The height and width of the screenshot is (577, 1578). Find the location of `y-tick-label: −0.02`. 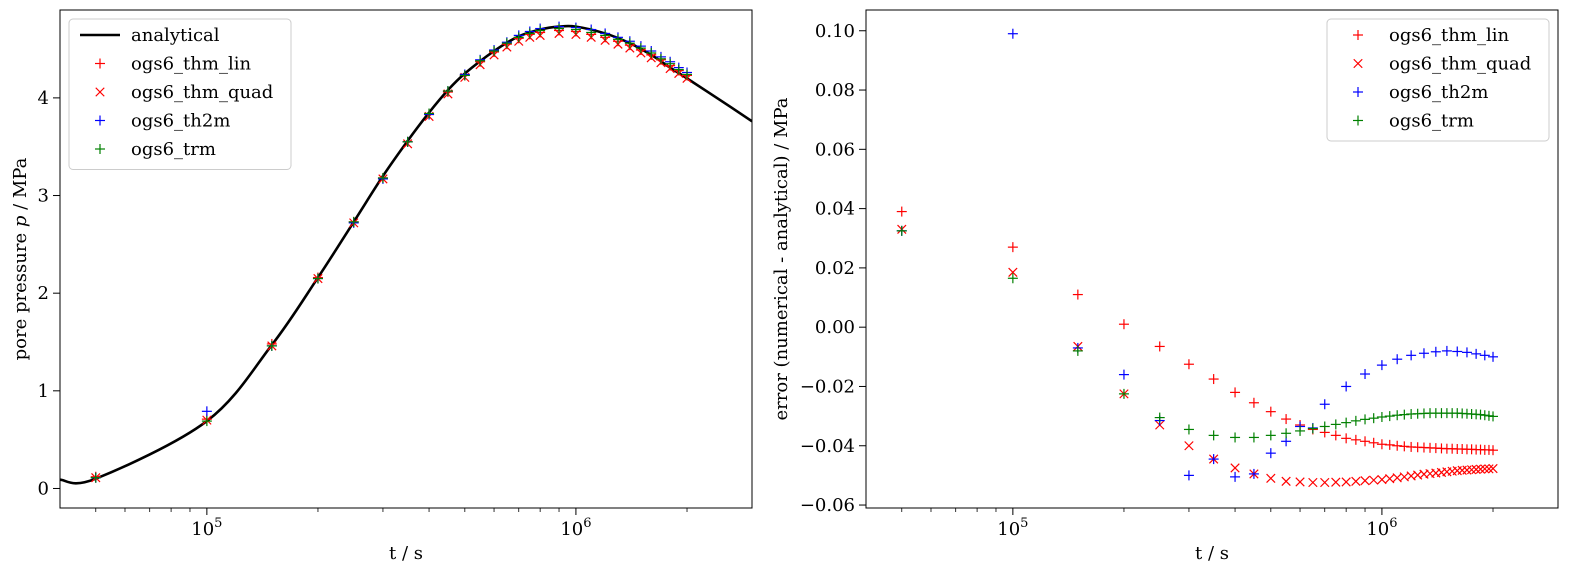

y-tick-label: −0.02 is located at coordinates (827, 386).